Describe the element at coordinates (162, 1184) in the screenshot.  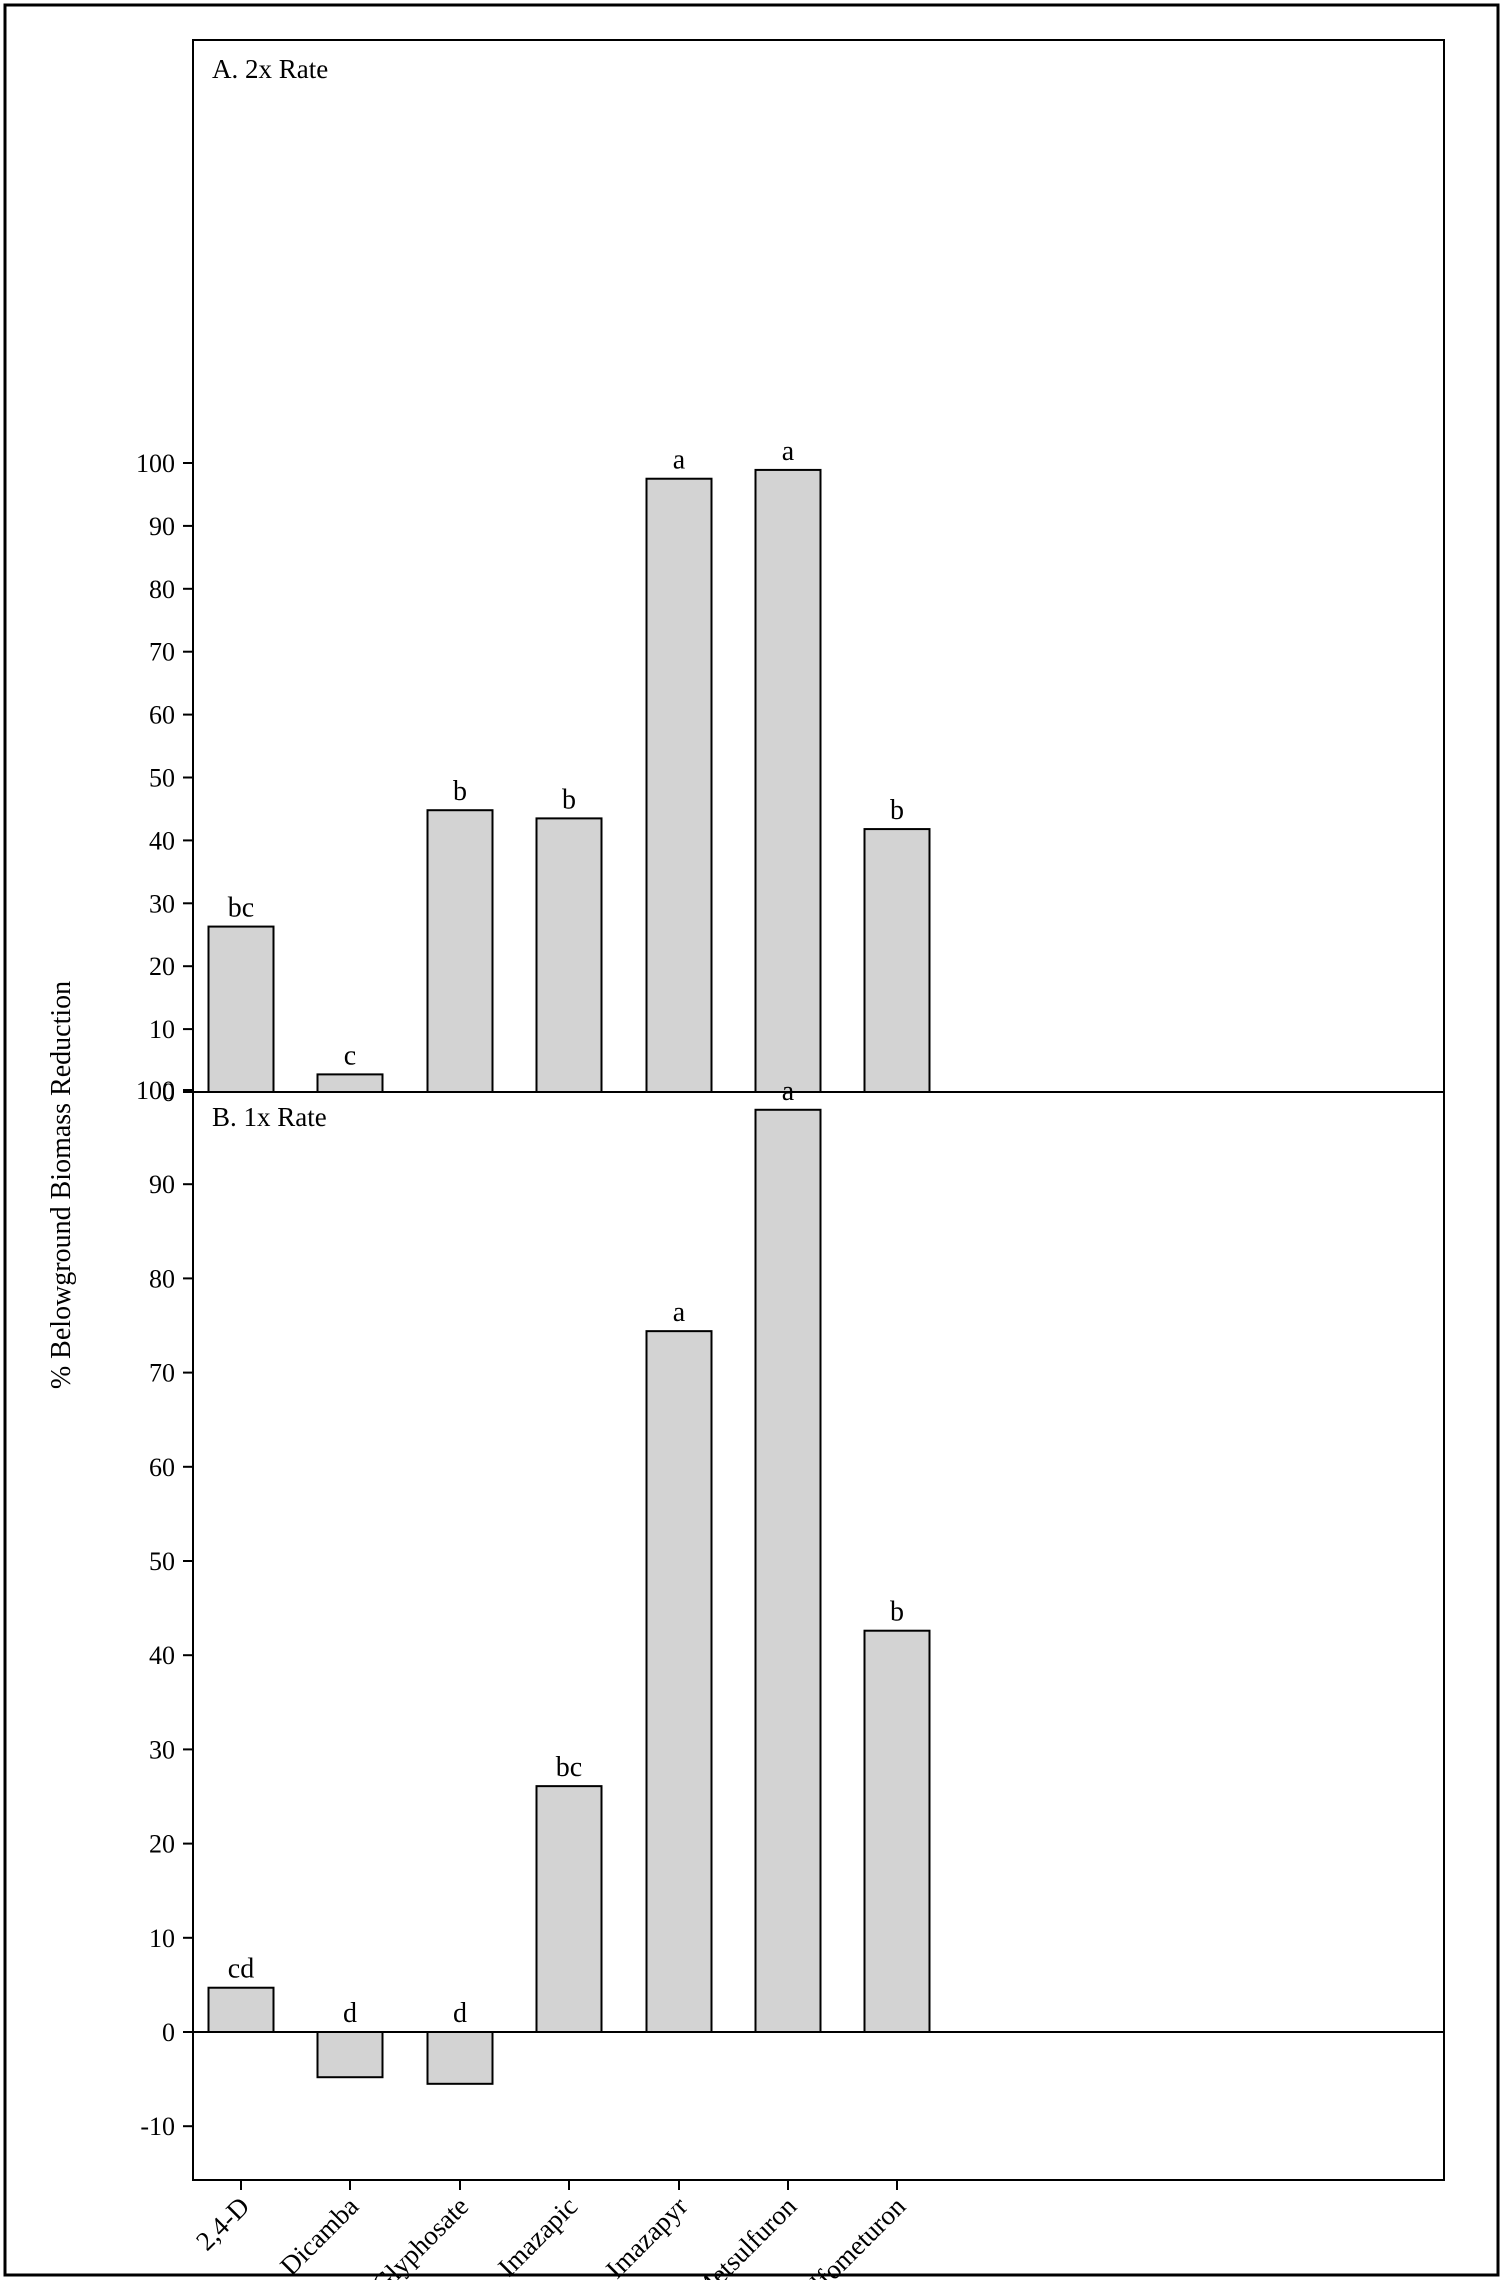
I see `y-tick-label-1x-rate: 90` at that location.